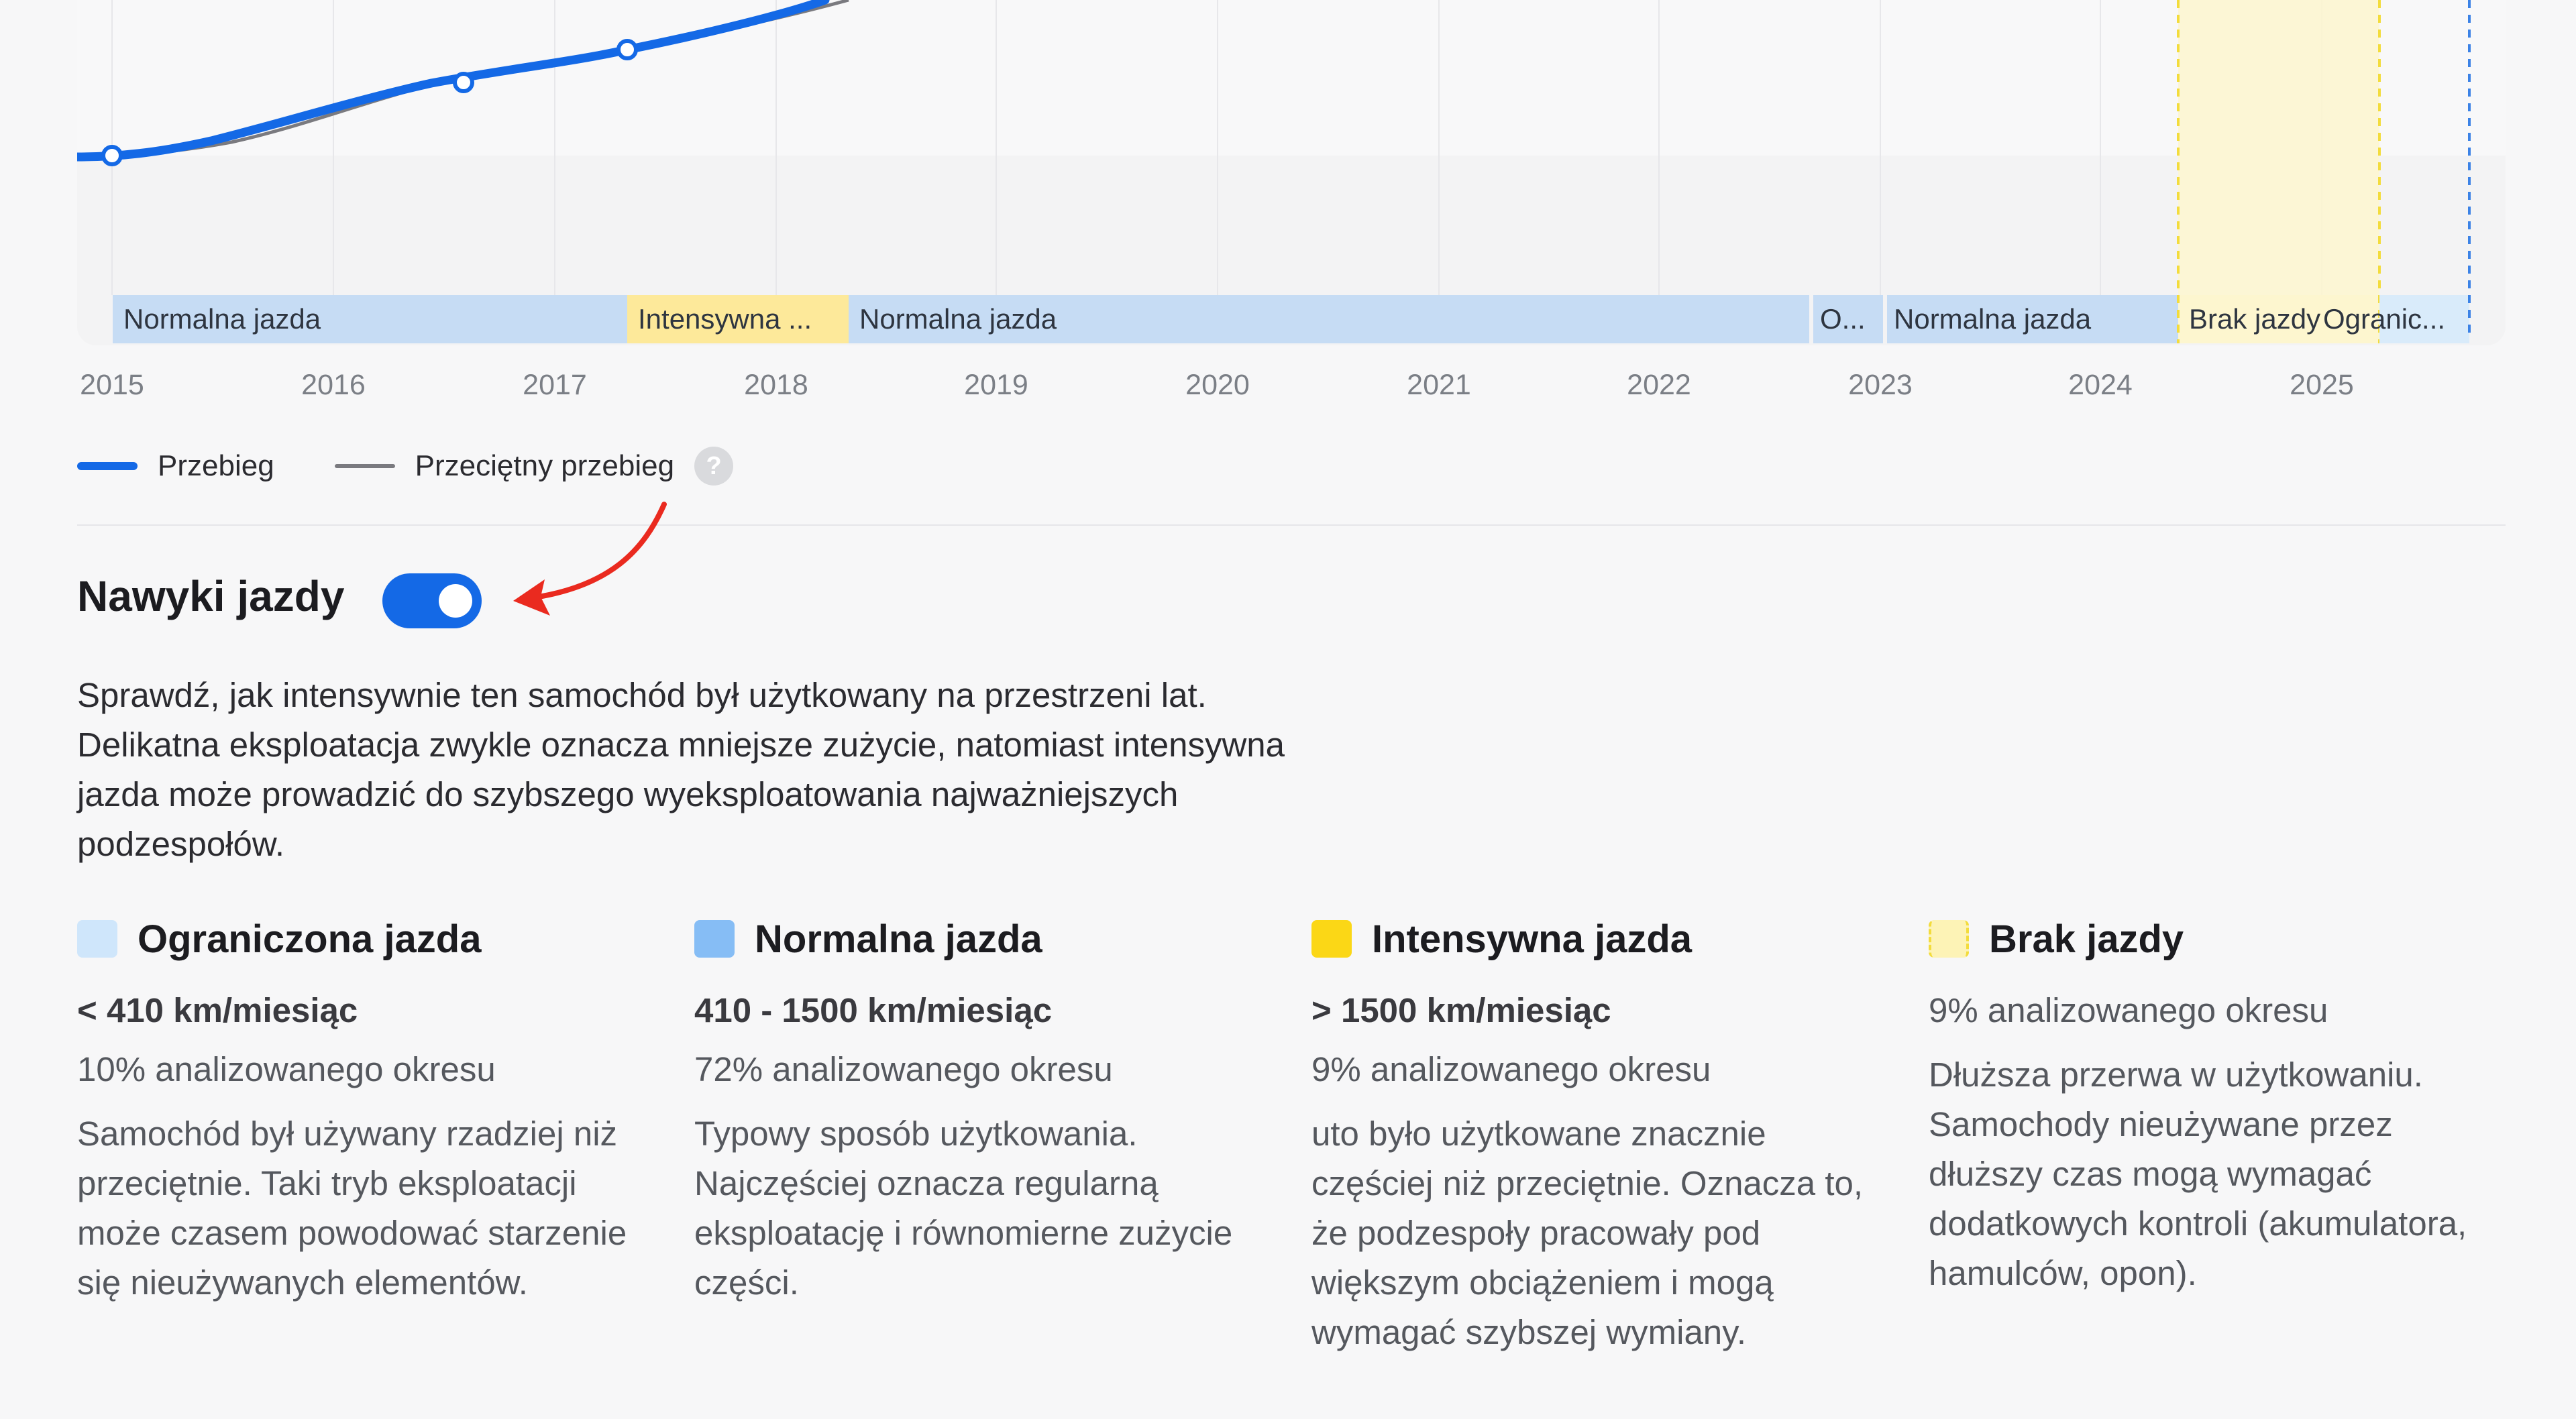 This screenshot has height=1419, width=2576. Describe the element at coordinates (1659, 385) in the screenshot. I see `year-tick: 2022` at that location.